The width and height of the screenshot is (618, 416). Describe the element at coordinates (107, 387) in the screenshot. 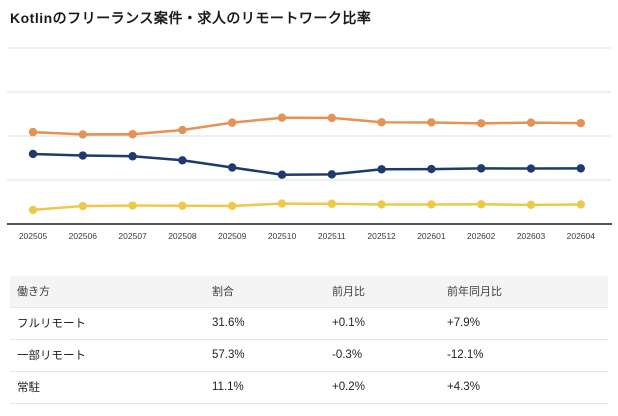

I see `workstyle-cell: 常駐` at that location.